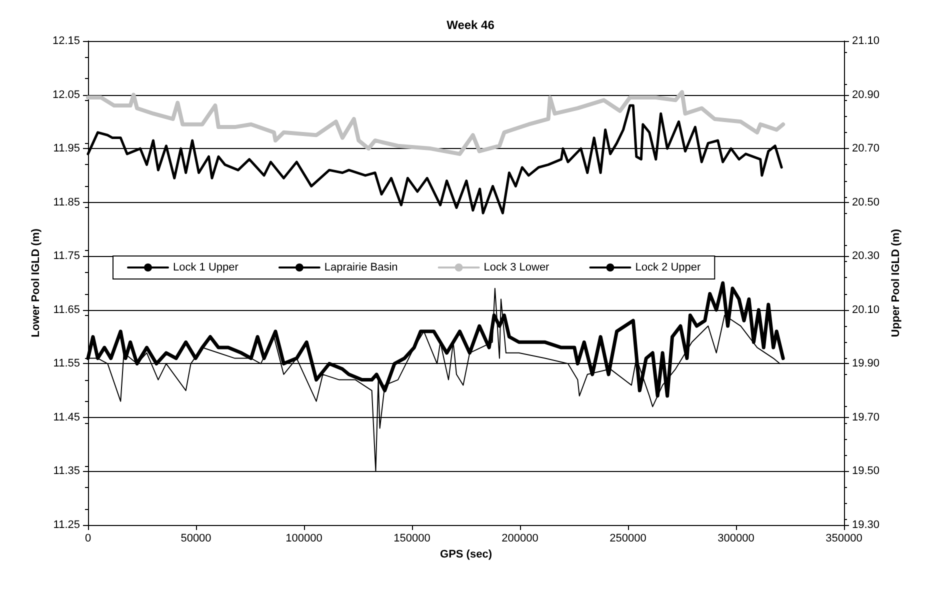  Describe the element at coordinates (66, 148) in the screenshot. I see `y-tick-label: 11.95` at that location.